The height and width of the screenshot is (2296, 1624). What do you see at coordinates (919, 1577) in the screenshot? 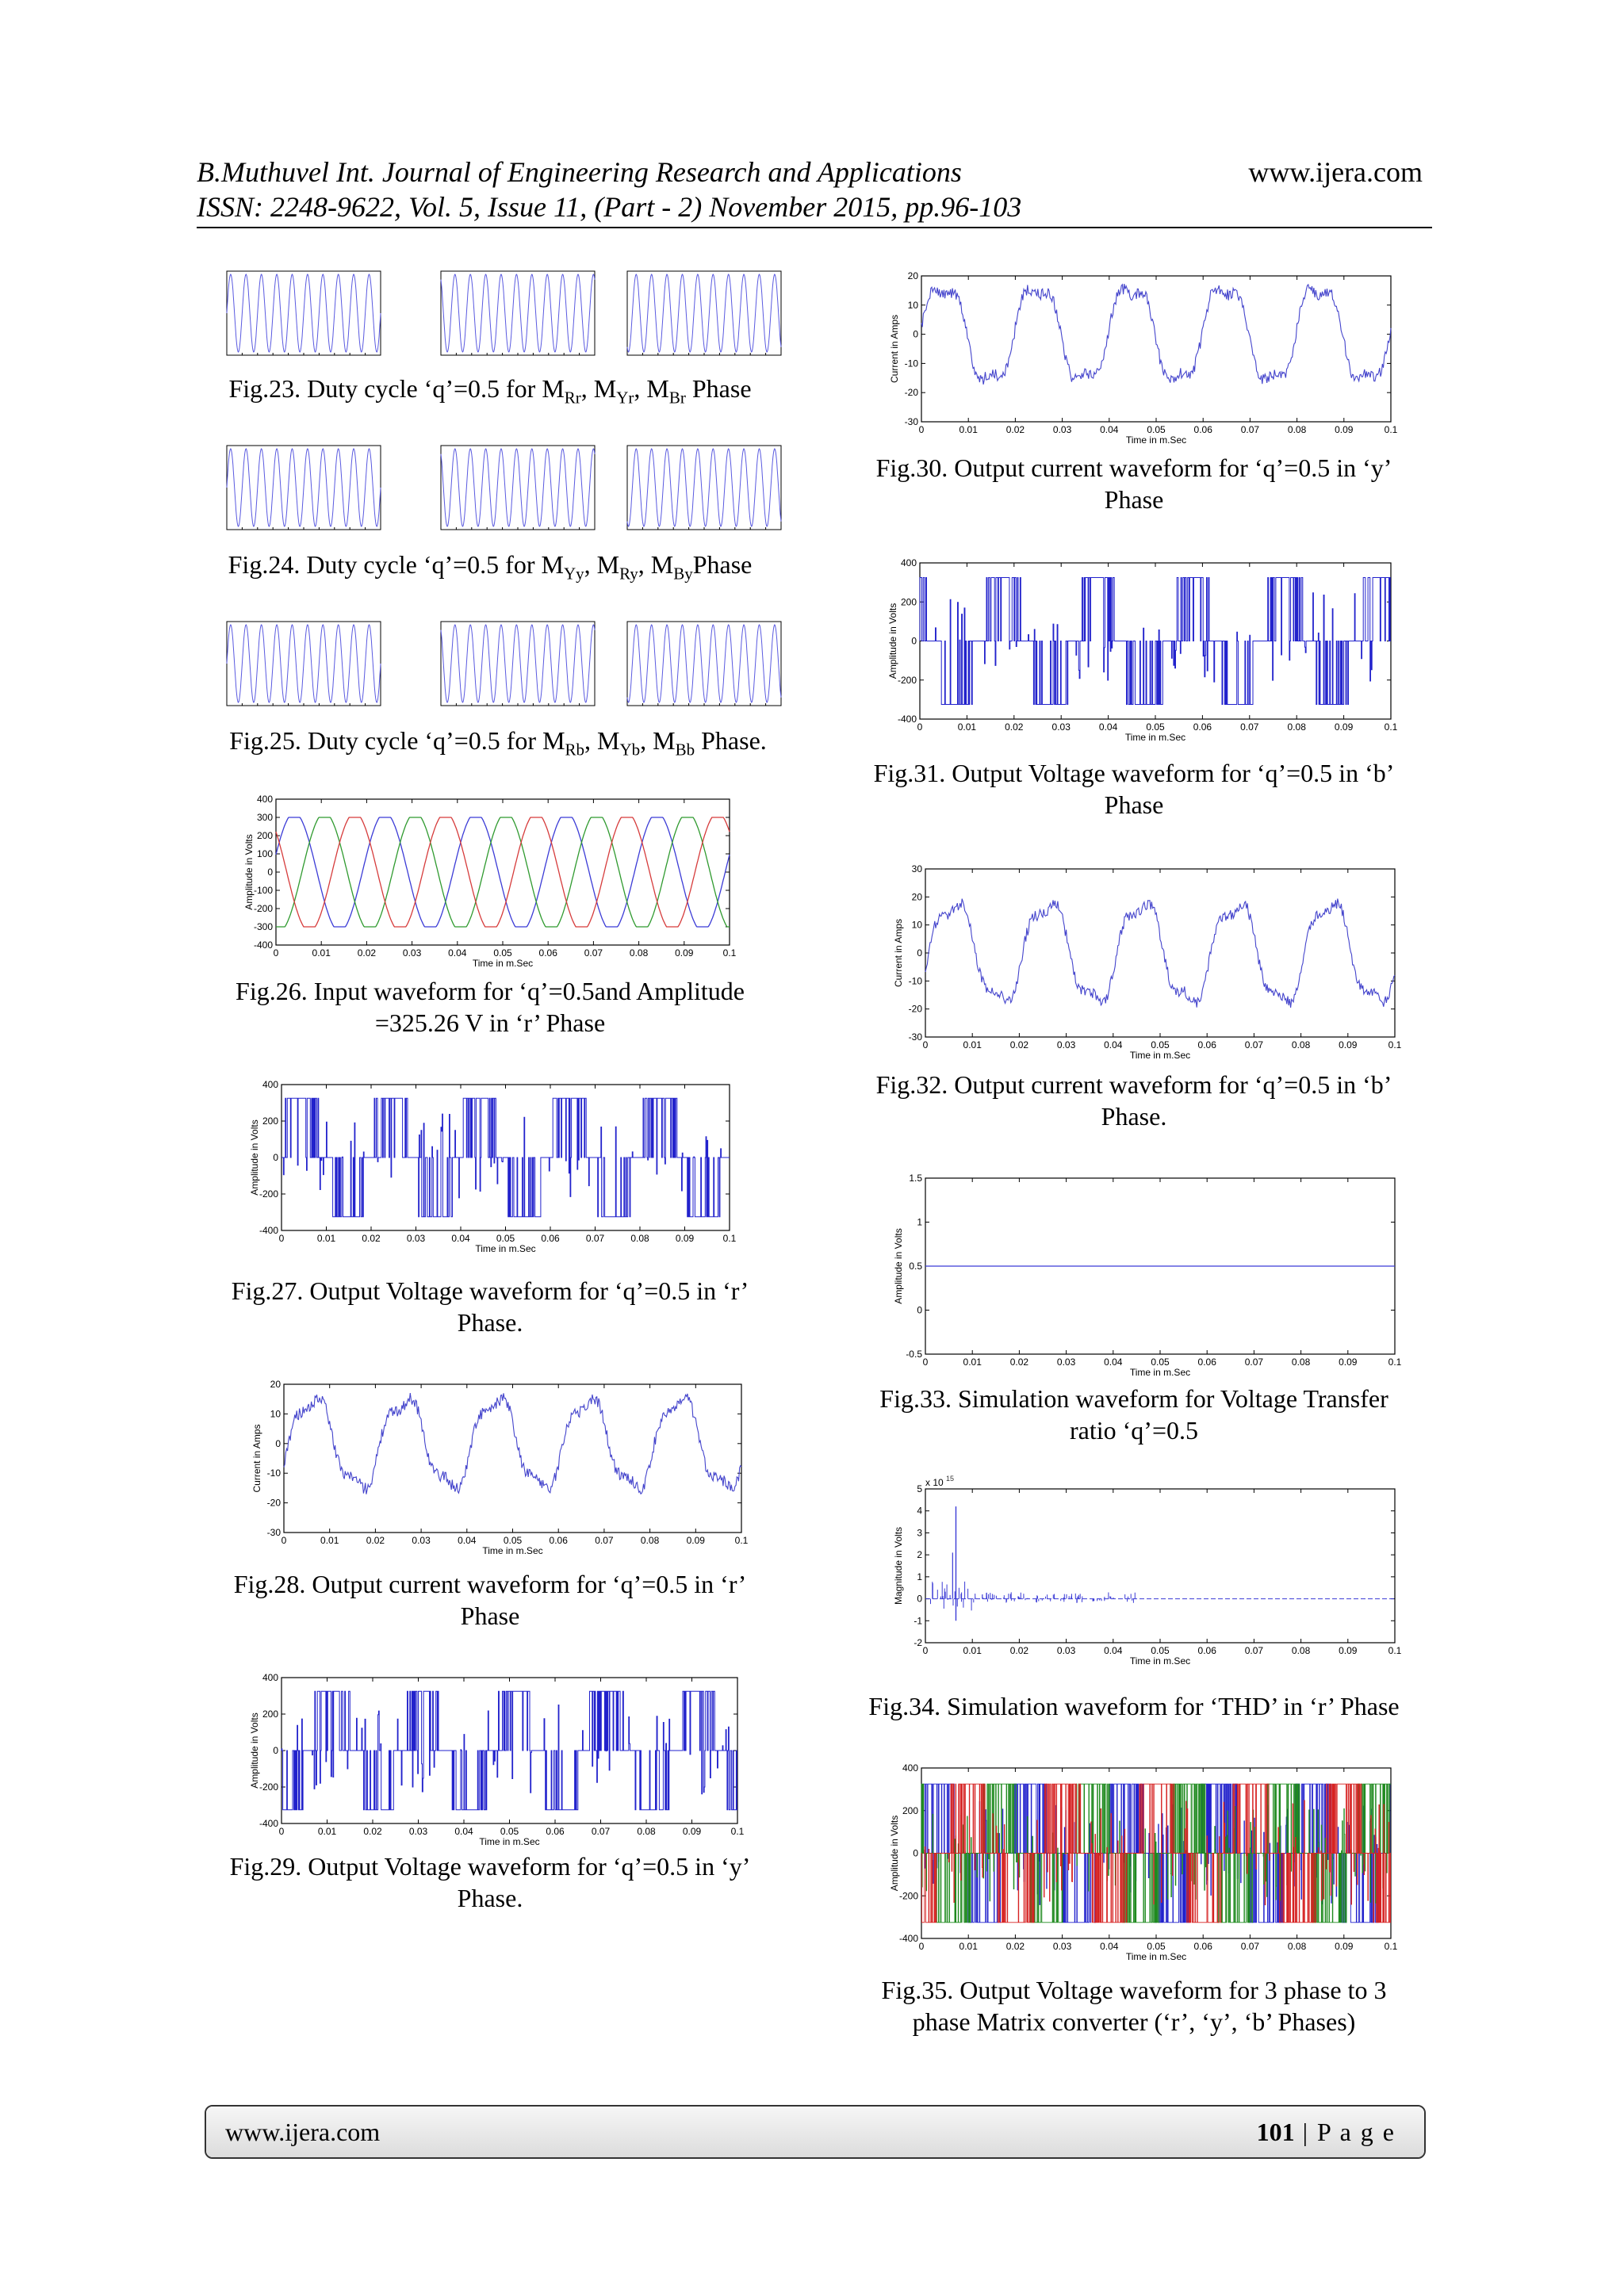
I see `fig34-ytick-label: 1` at bounding box center [919, 1577].